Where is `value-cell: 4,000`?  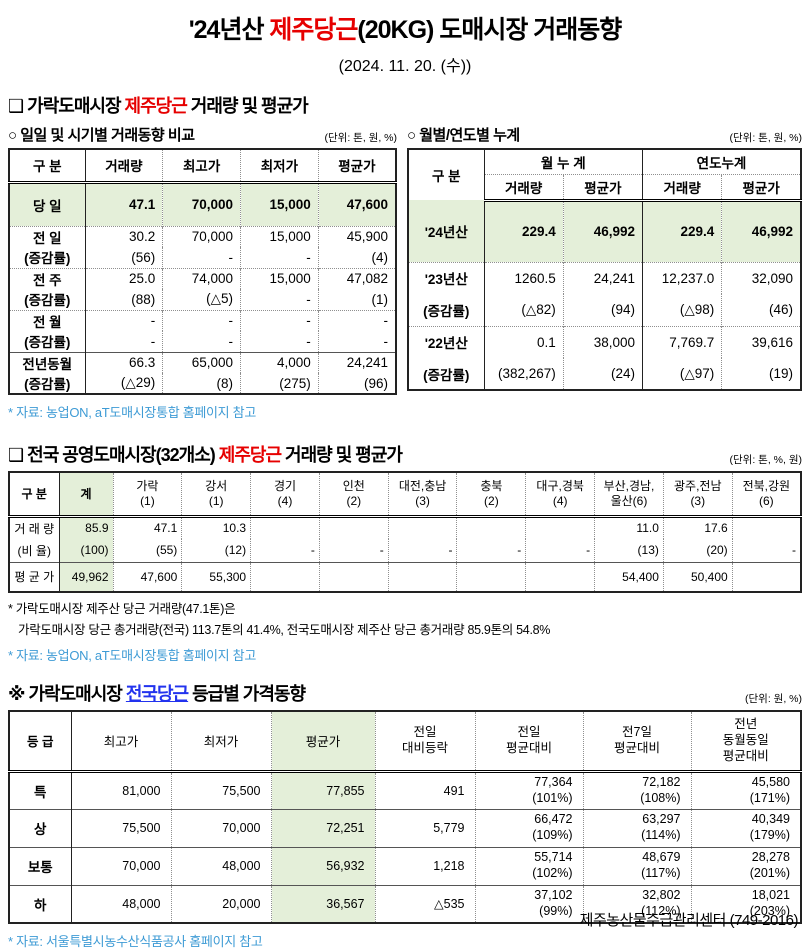 value-cell: 4,000 is located at coordinates (279, 362).